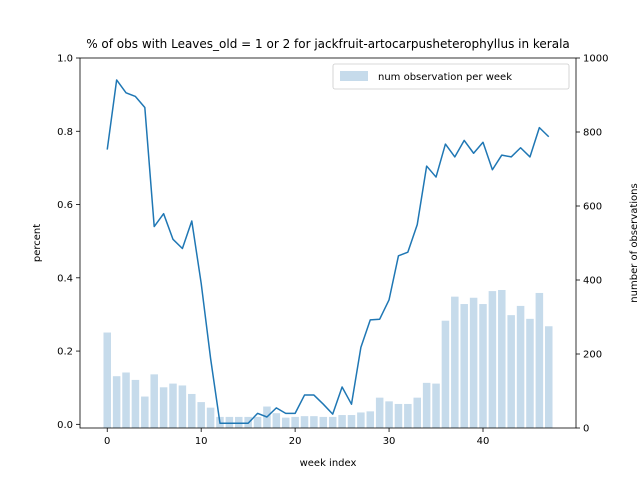 The width and height of the screenshot is (640, 480). Describe the element at coordinates (65, 425) in the screenshot. I see `y-tick-label: 0.0` at that location.